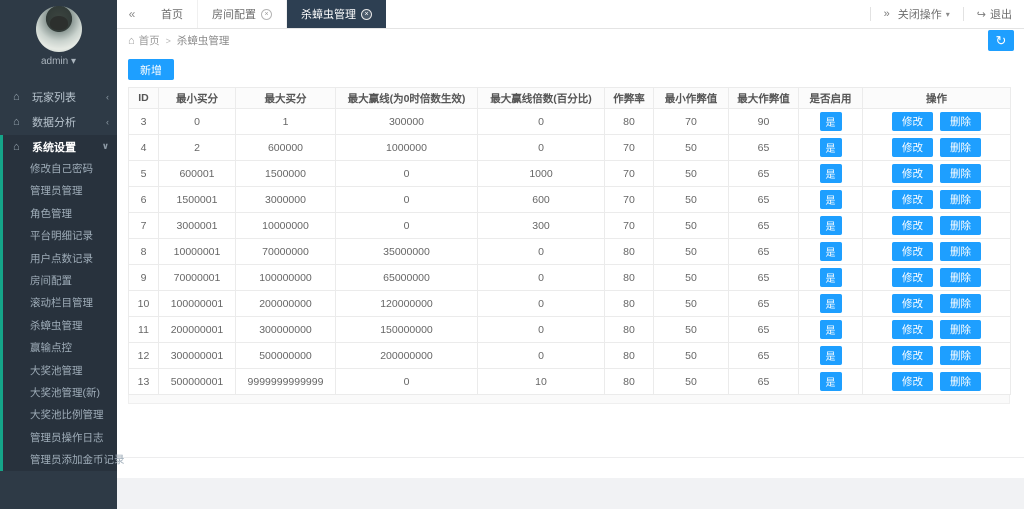  I want to click on sidebar-item: ⌂ 数据分析 ‹, so click(58, 121).